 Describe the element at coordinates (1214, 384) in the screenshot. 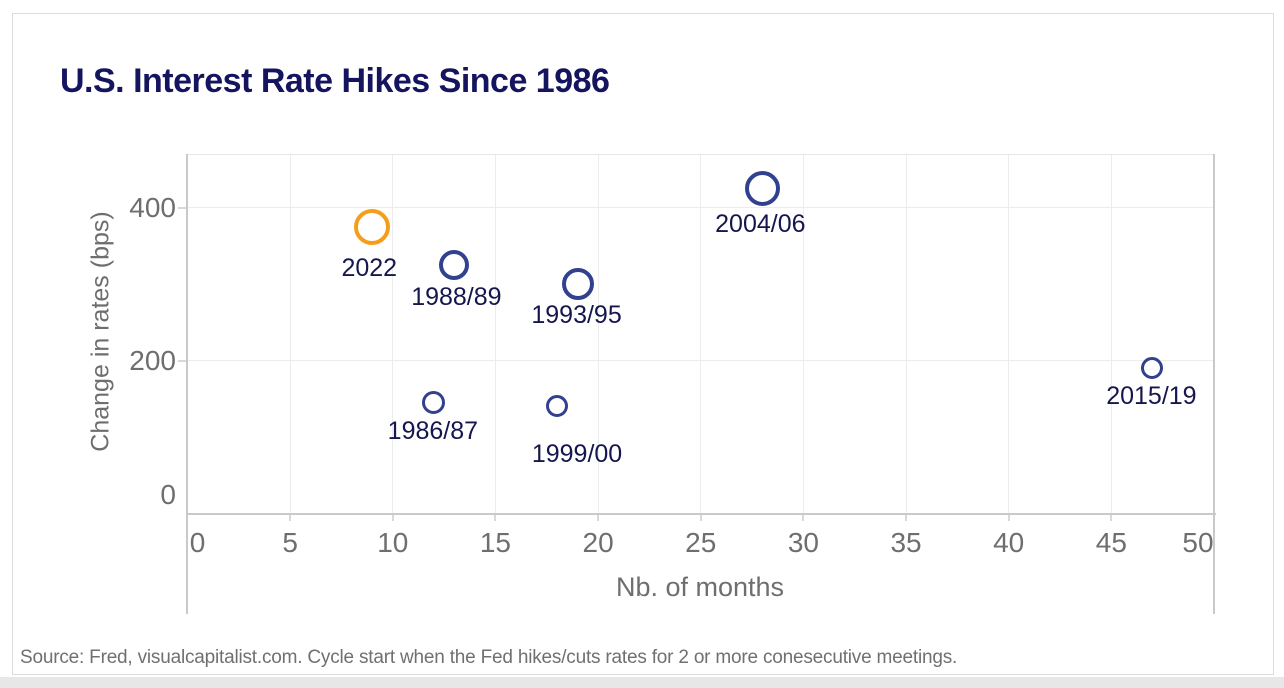

I see `plot-right-border` at that location.